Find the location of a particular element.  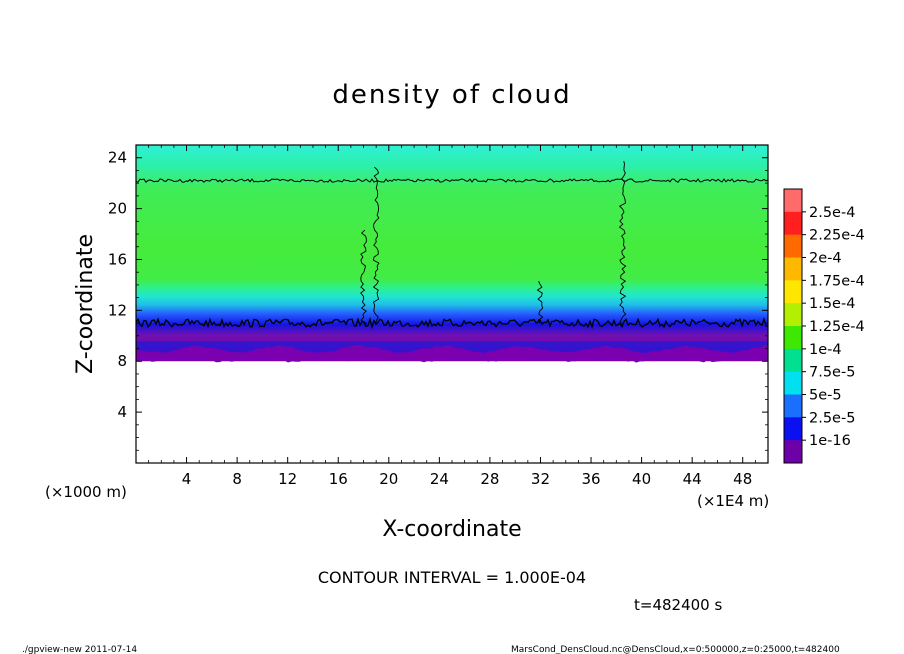

y-tick-label: 4 is located at coordinates (122, 412).